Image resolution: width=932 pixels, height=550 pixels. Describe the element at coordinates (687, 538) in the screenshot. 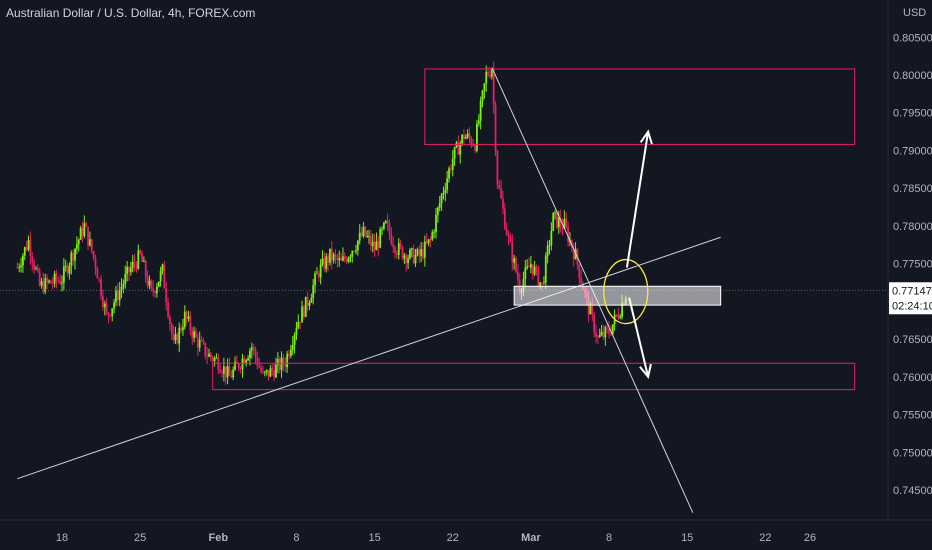

I see `time-tick-label: 15` at that location.